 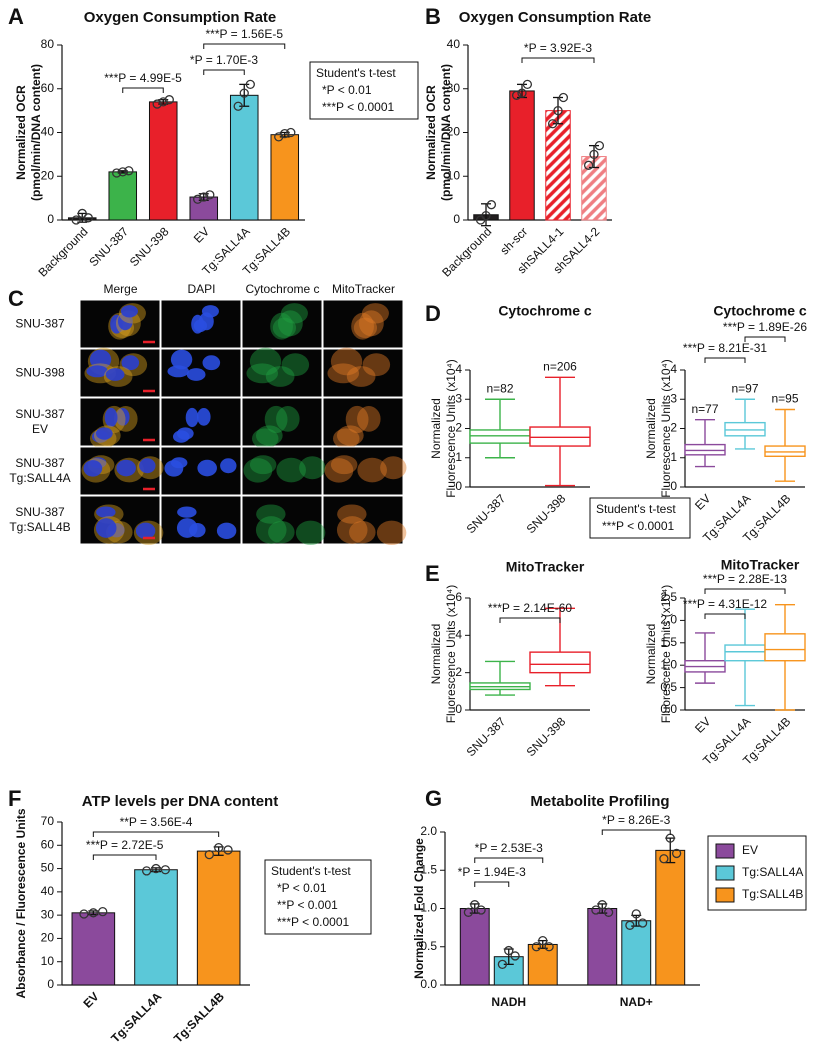 What do you see at coordinates (347, 90) in the screenshot?
I see `stats-text: *P < 0.01` at bounding box center [347, 90].